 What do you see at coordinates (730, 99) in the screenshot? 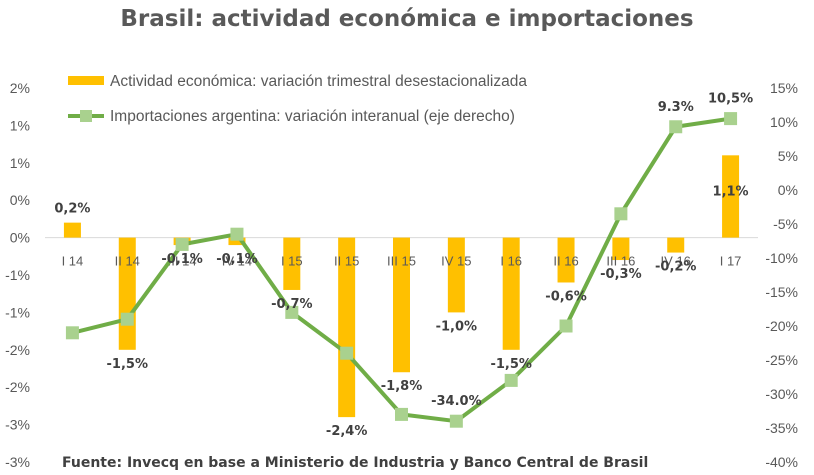
I see `line-data-label: 10,5%` at bounding box center [730, 99].